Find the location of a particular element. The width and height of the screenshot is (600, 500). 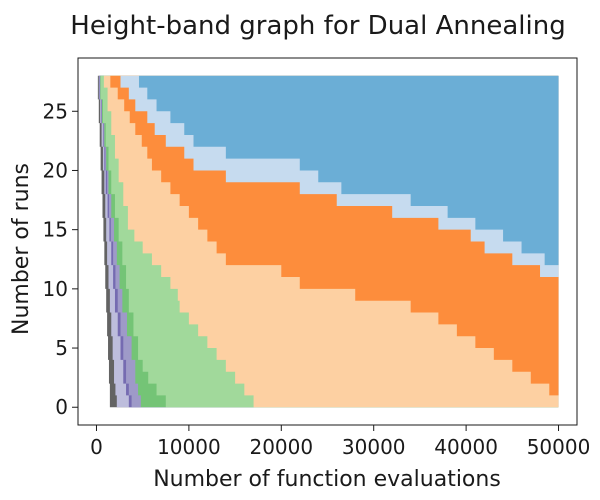

y-tick-label: 15 is located at coordinates (55, 230).